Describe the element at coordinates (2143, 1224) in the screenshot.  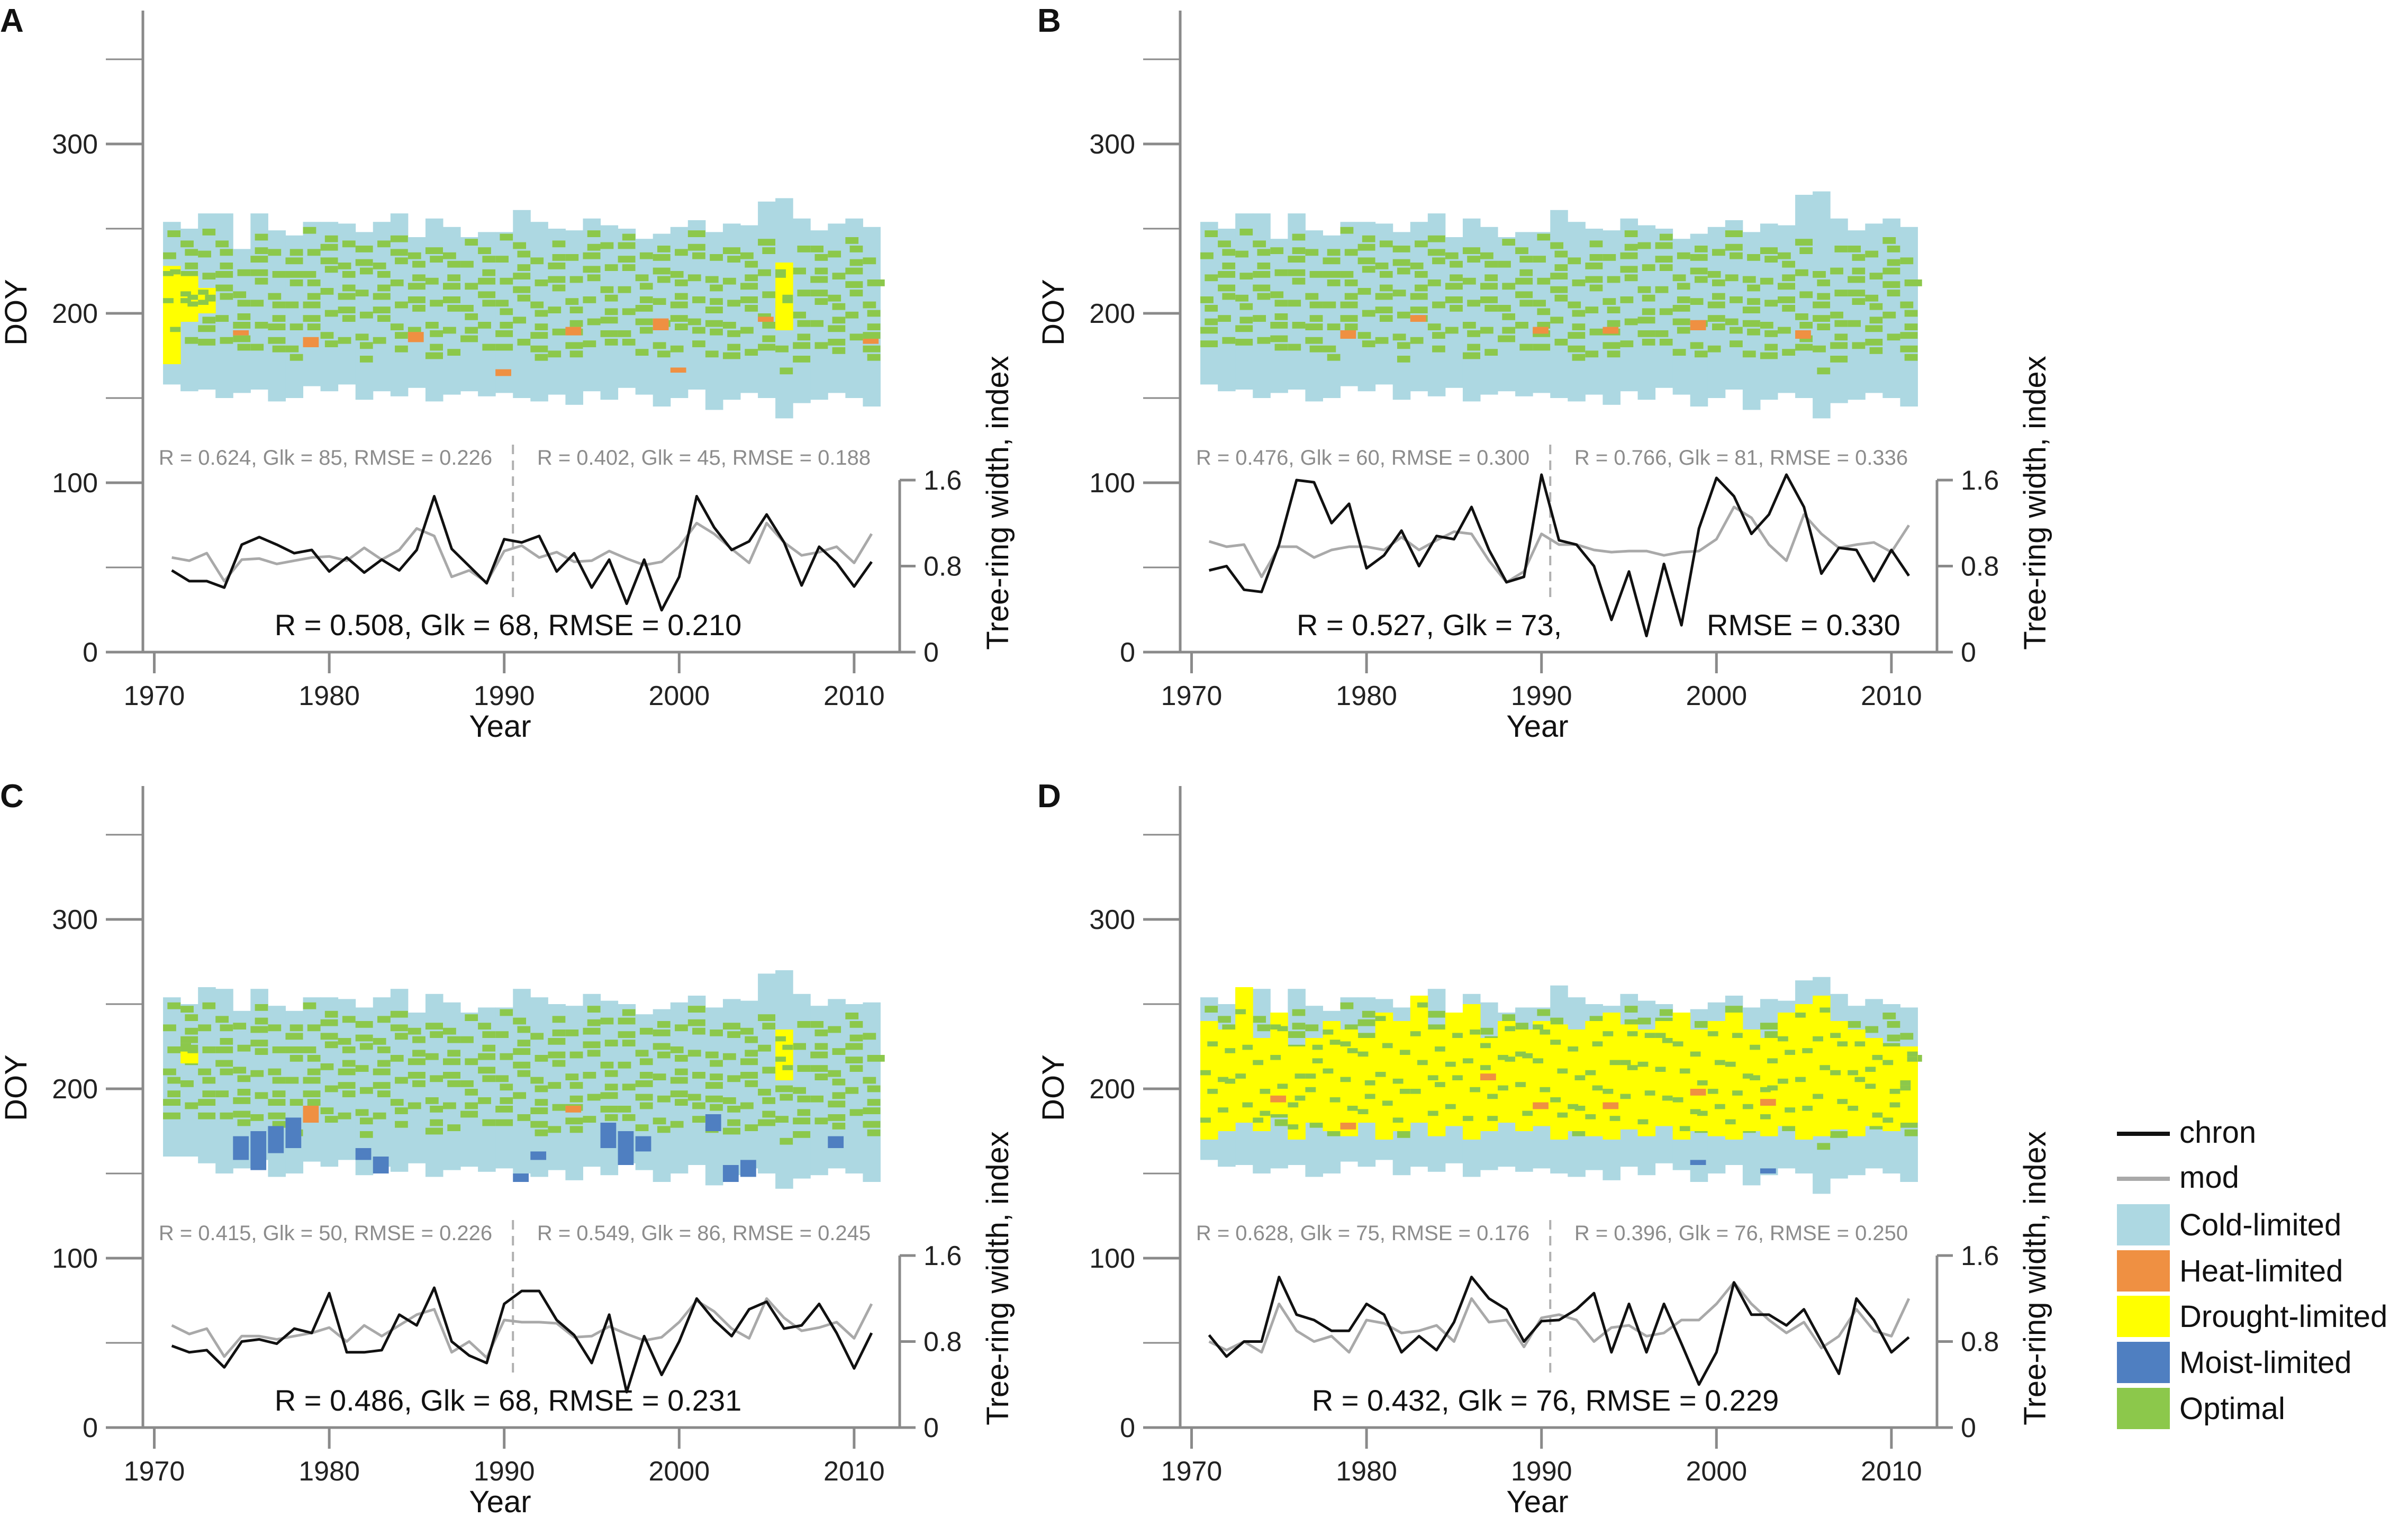
I see `legend-swatch` at that location.